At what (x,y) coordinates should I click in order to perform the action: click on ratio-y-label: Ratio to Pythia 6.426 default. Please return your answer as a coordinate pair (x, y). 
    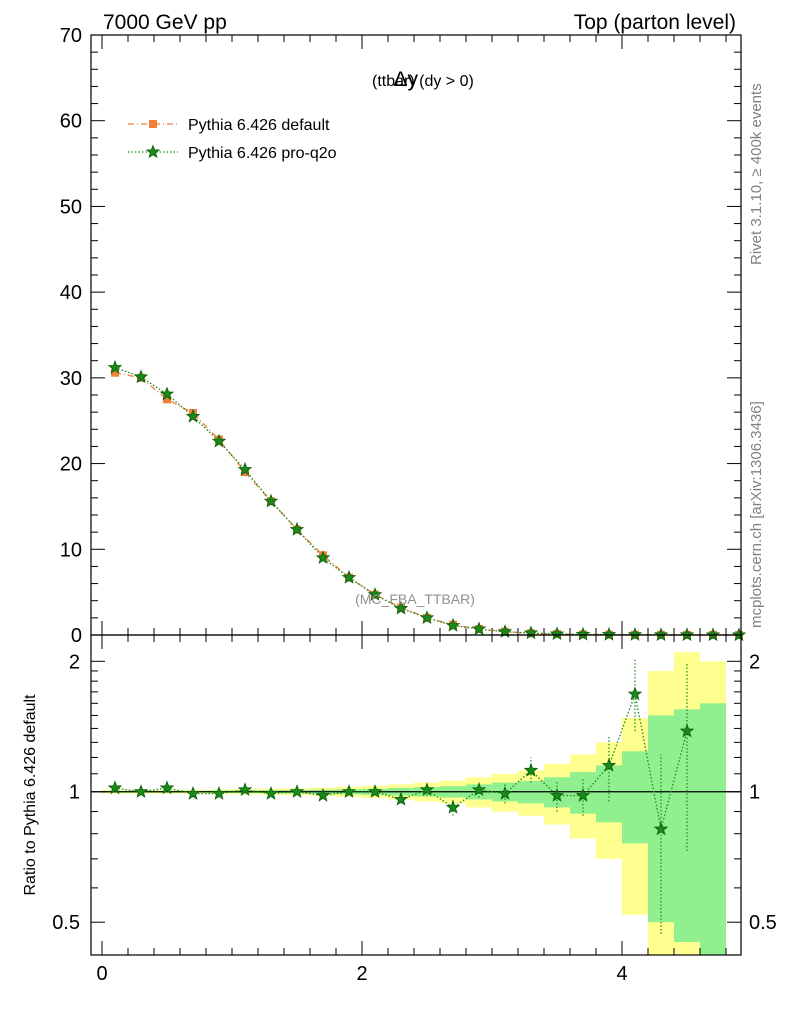
    Looking at the image, I should click on (30, 795).